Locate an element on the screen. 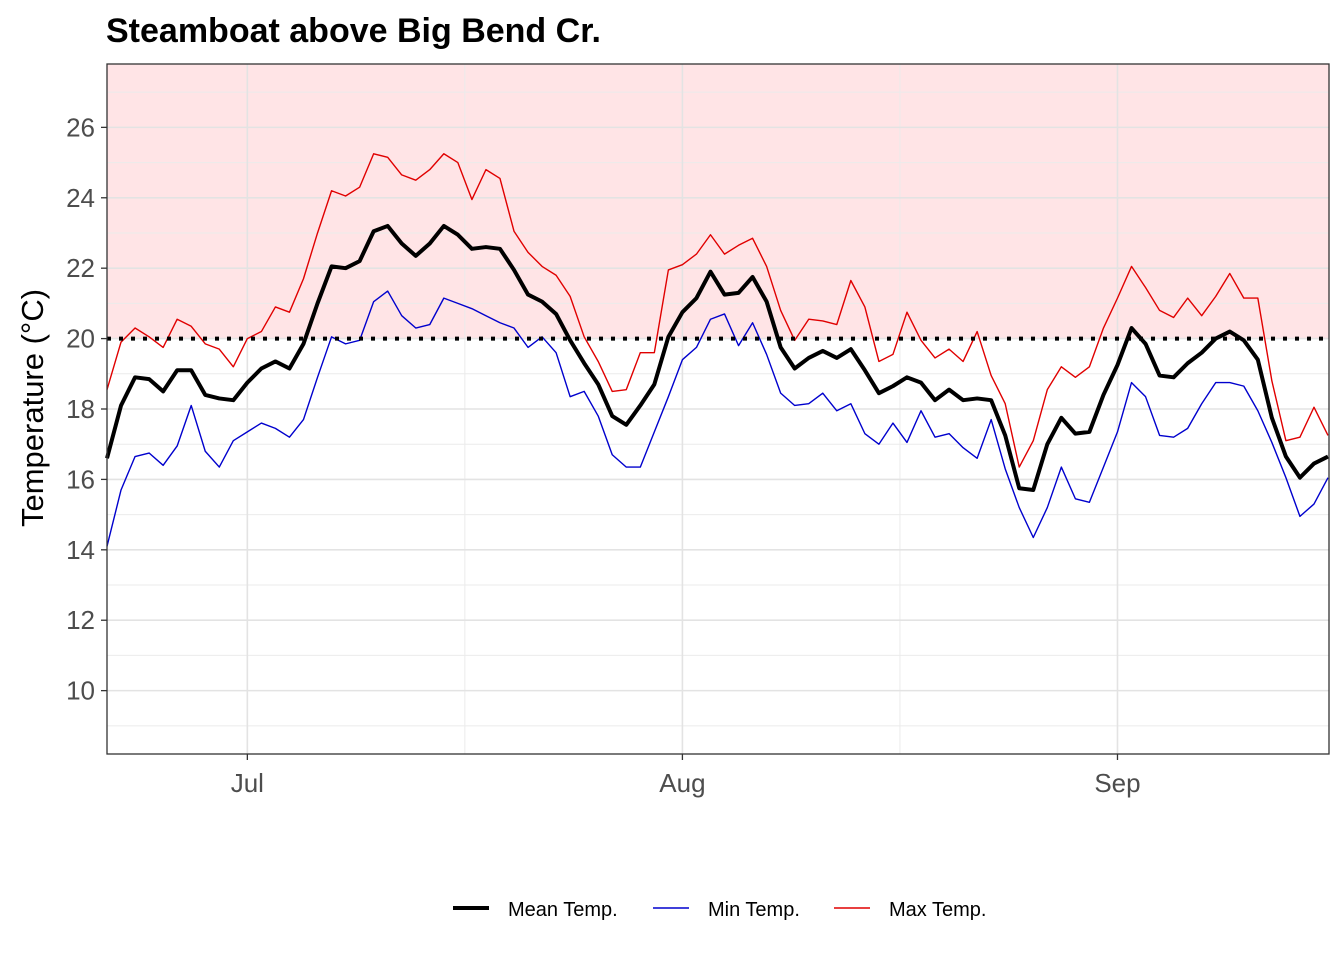  x-tick-label: Aug is located at coordinates (682, 783).